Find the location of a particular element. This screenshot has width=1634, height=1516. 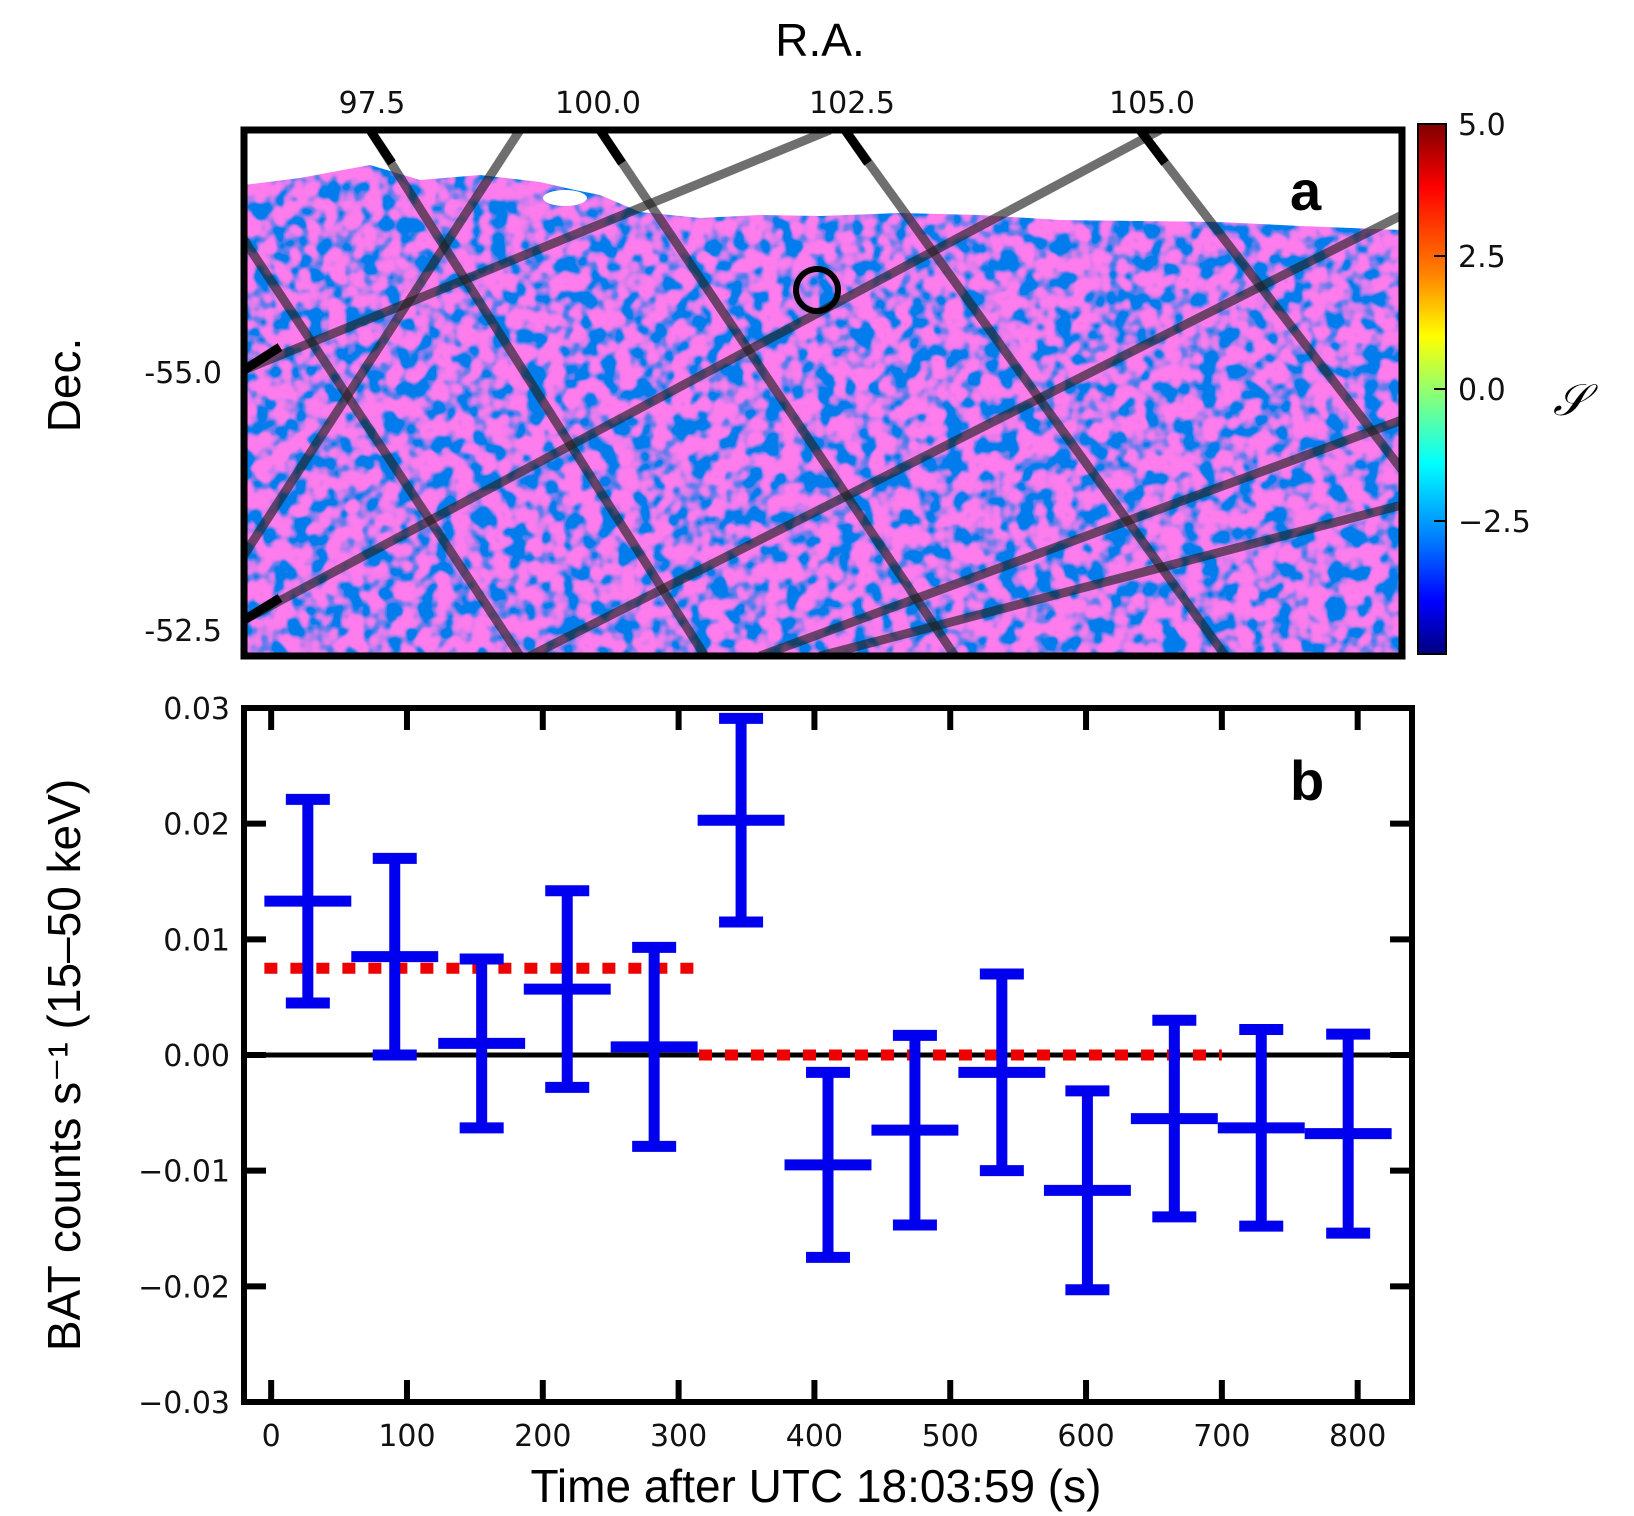

y-tick-label: 0.01 is located at coordinates (196, 940).